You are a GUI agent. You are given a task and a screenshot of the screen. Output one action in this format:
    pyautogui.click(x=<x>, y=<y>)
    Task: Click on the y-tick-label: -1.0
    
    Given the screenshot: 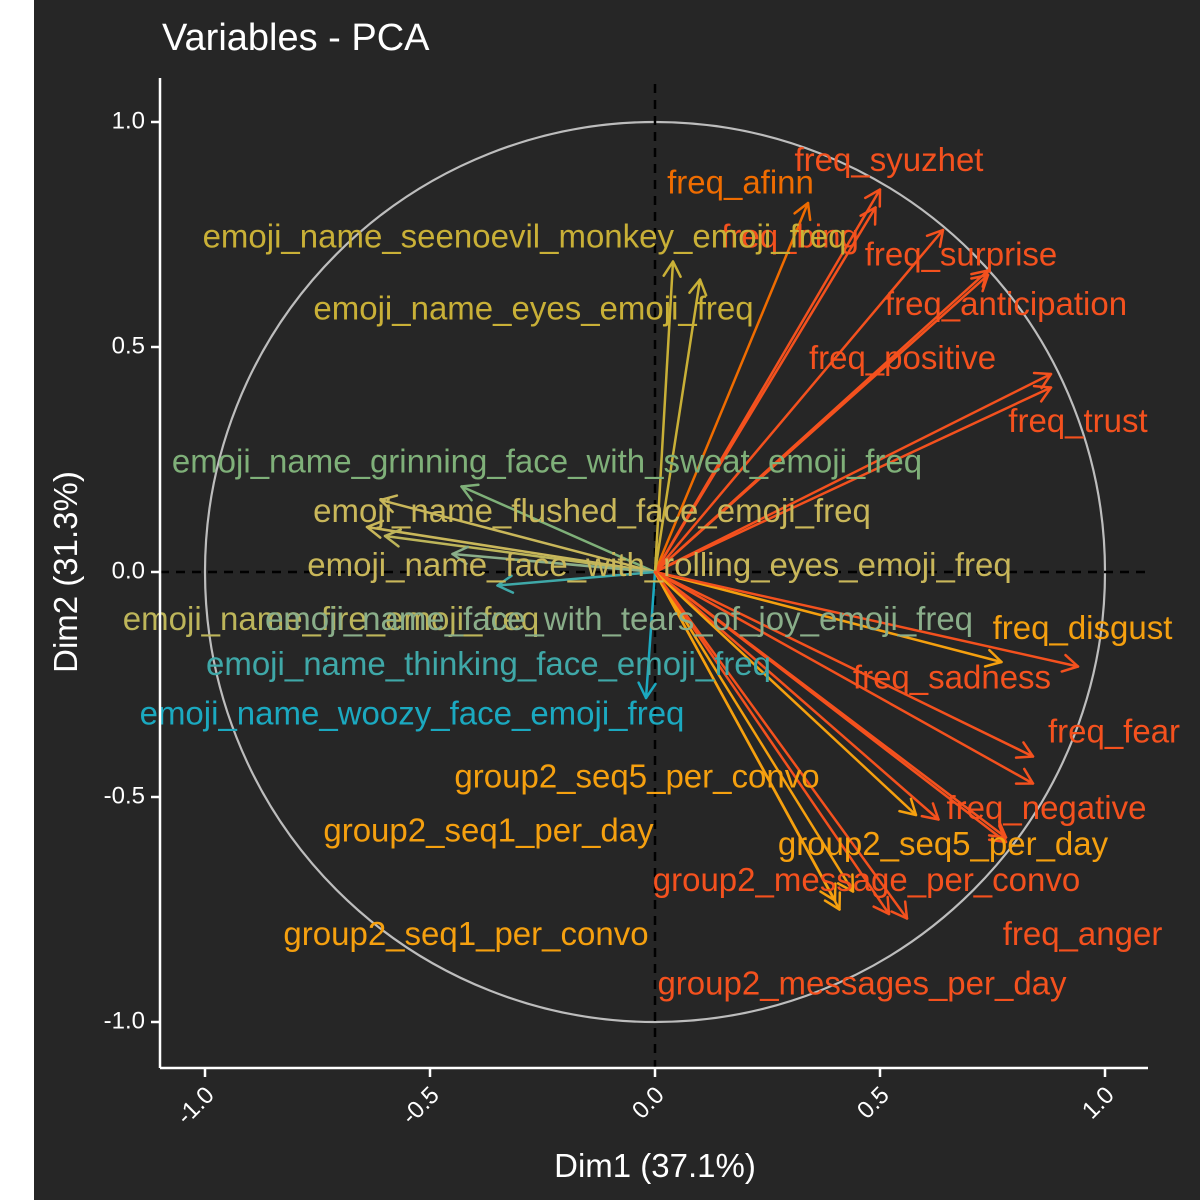 What is the action you would take?
    pyautogui.click(x=124, y=1020)
    